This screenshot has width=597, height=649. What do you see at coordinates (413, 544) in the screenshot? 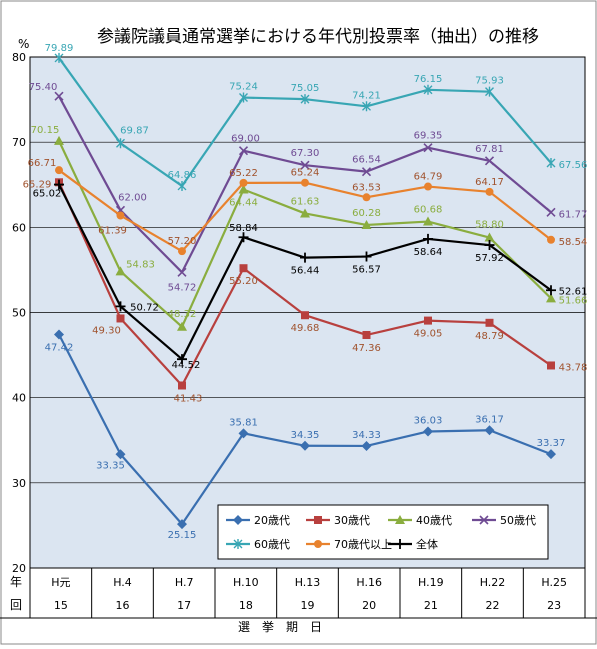
I see `legend-item: 全体` at bounding box center [413, 544].